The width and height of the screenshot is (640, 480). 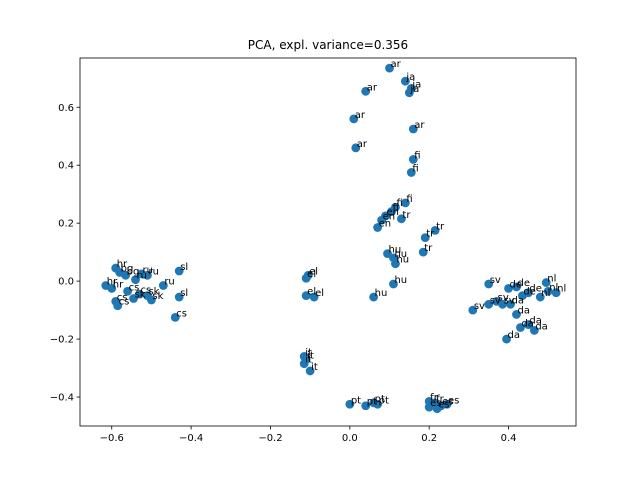 What do you see at coordinates (65, 253) in the screenshot?
I see `y-axis: −0.4 −0.2 0.0 0.2 0.4 0.6` at bounding box center [65, 253].